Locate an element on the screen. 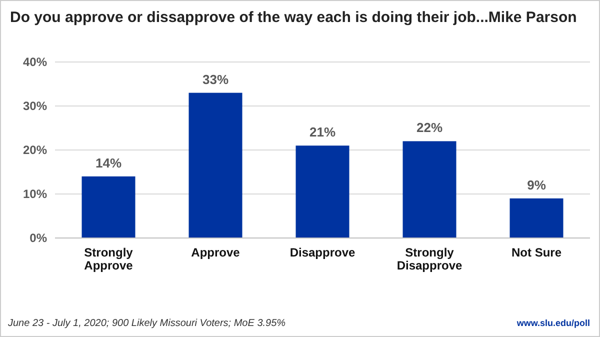 The height and width of the screenshot is (337, 600). data-label: 21% is located at coordinates (322, 132).